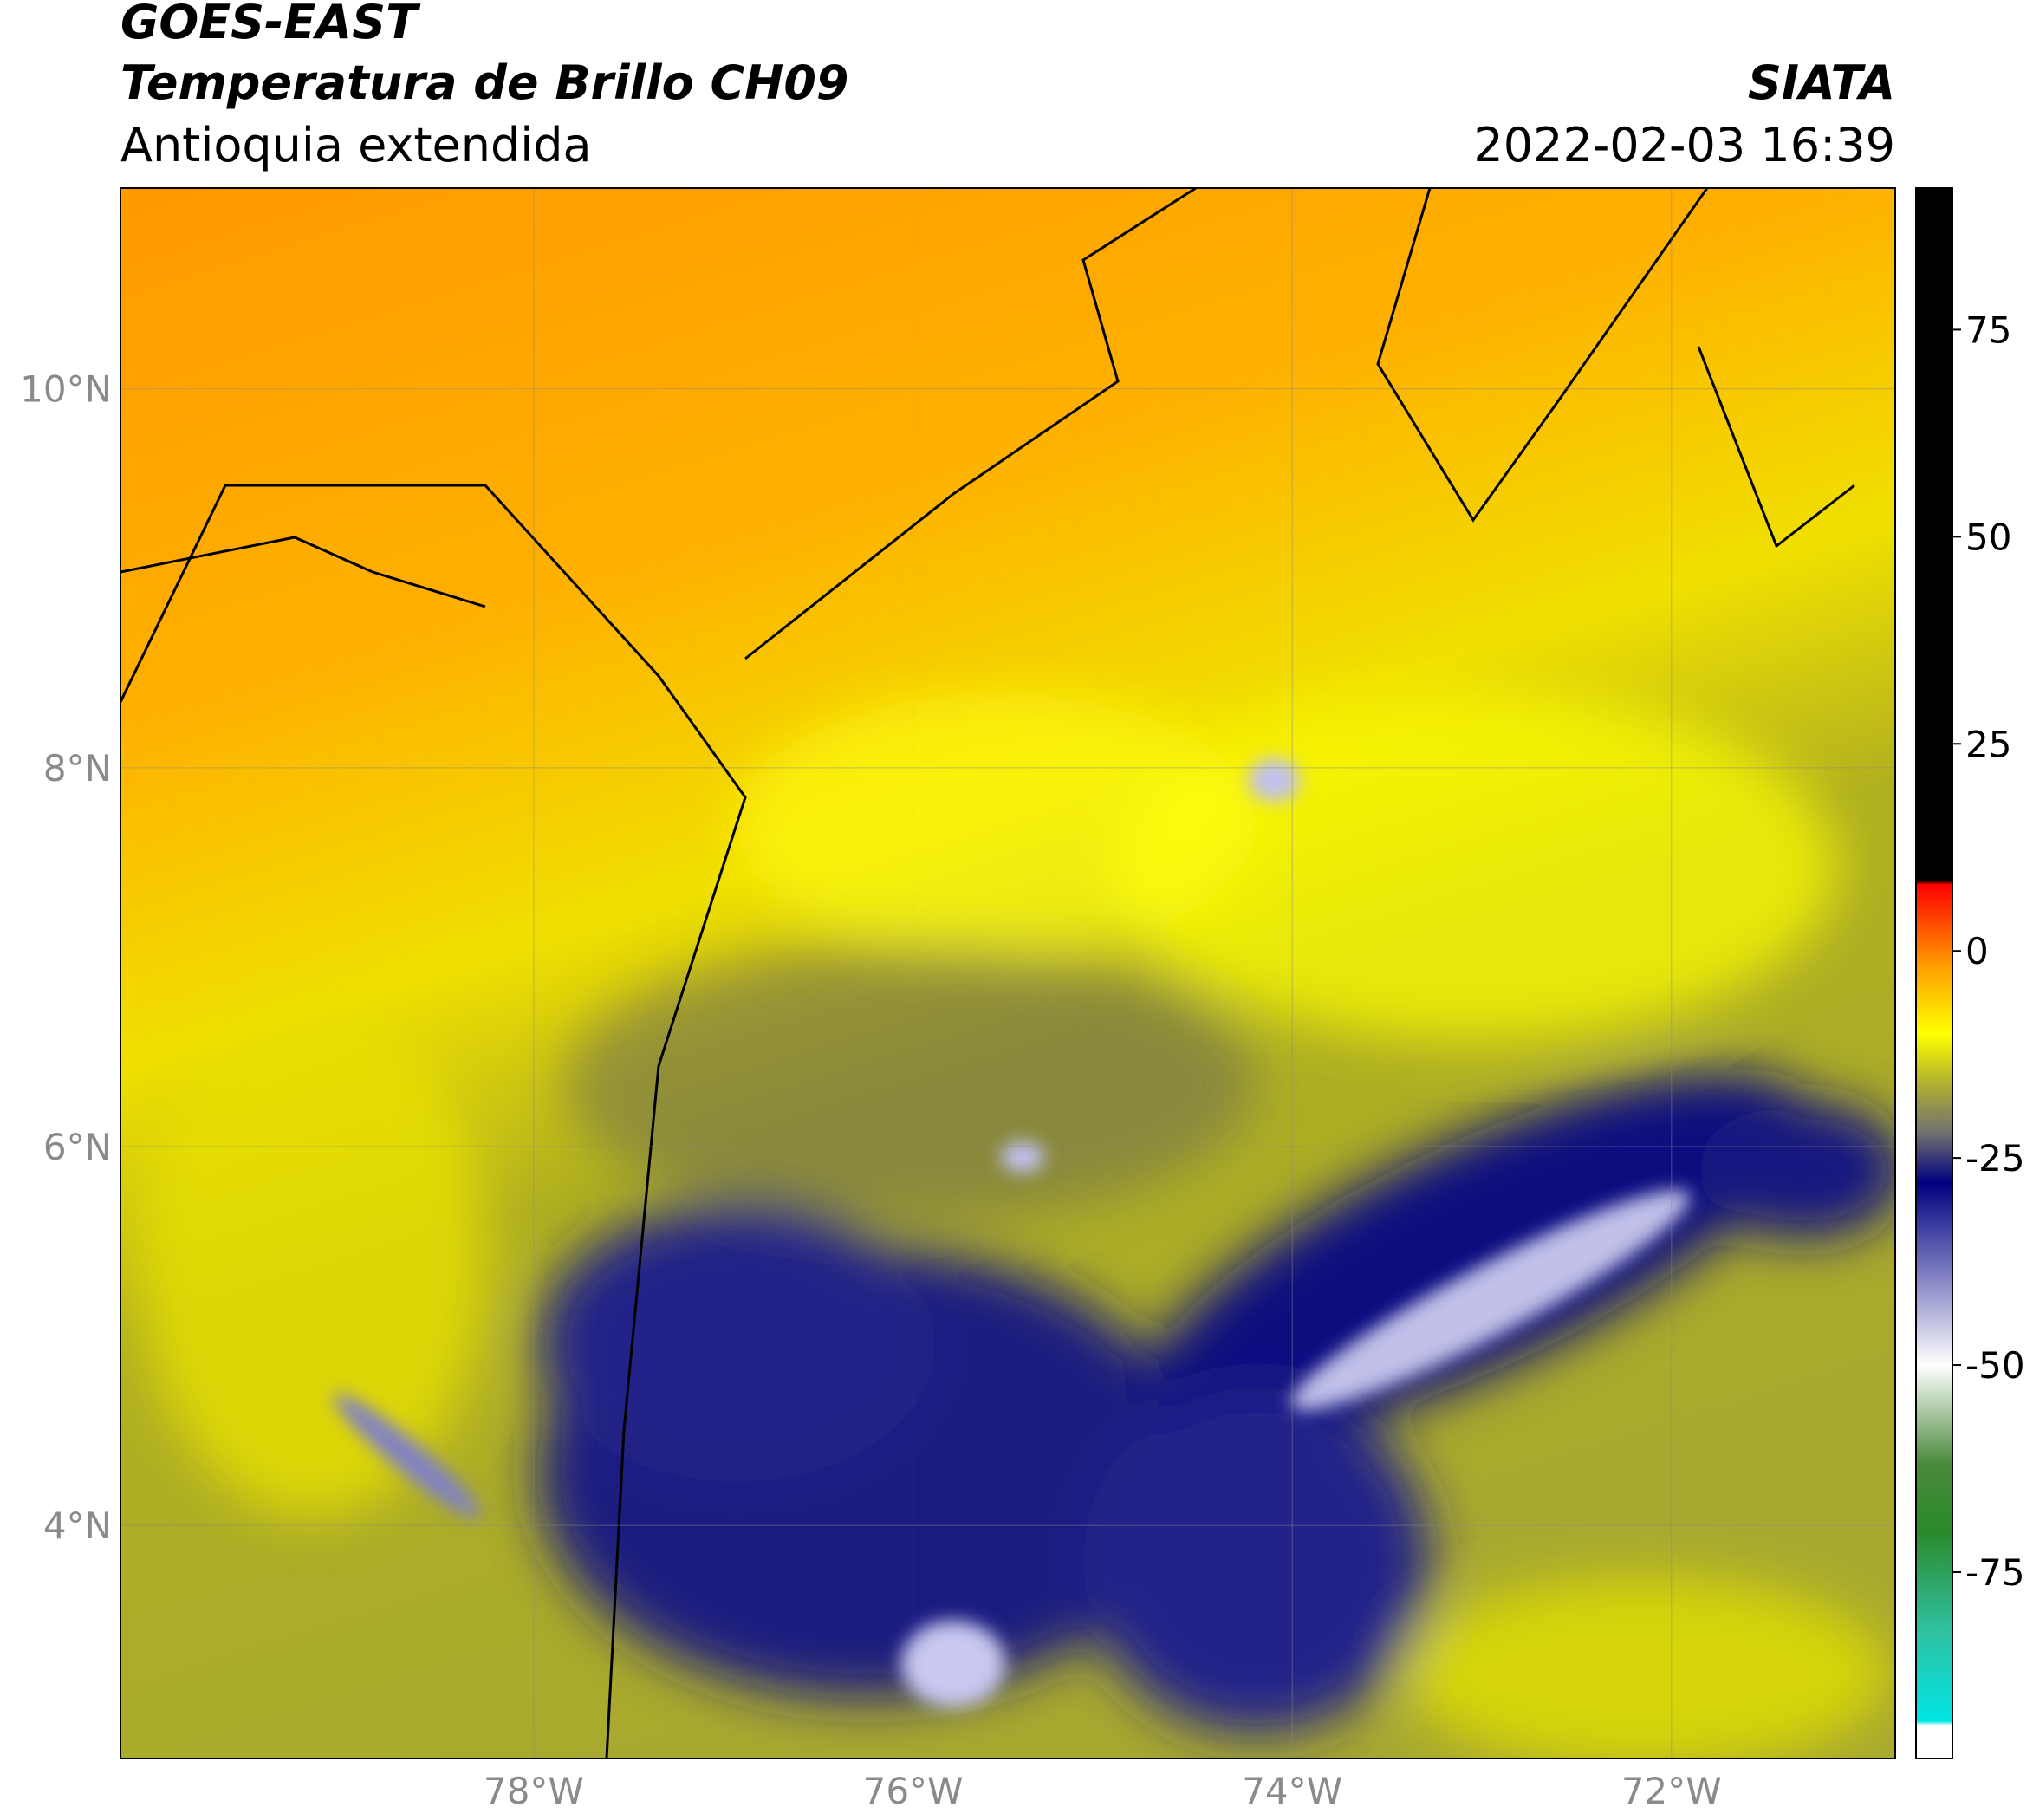 Image resolution: width=2033 pixels, height=1820 pixels. I want to click on y-tick-label: 6°N, so click(77, 1147).